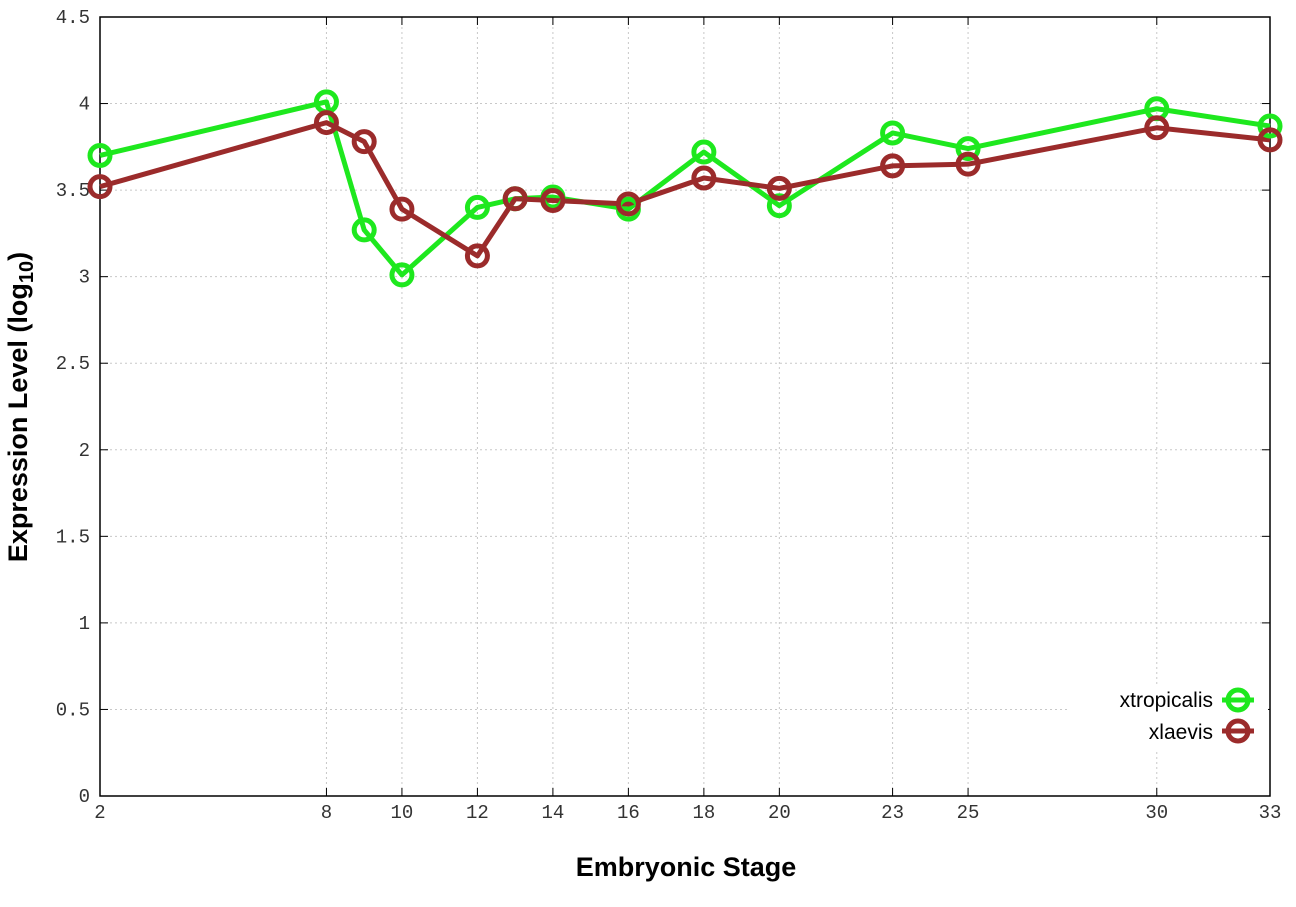  What do you see at coordinates (779, 813) in the screenshot?
I see `x-tick-label: 20` at bounding box center [779, 813].